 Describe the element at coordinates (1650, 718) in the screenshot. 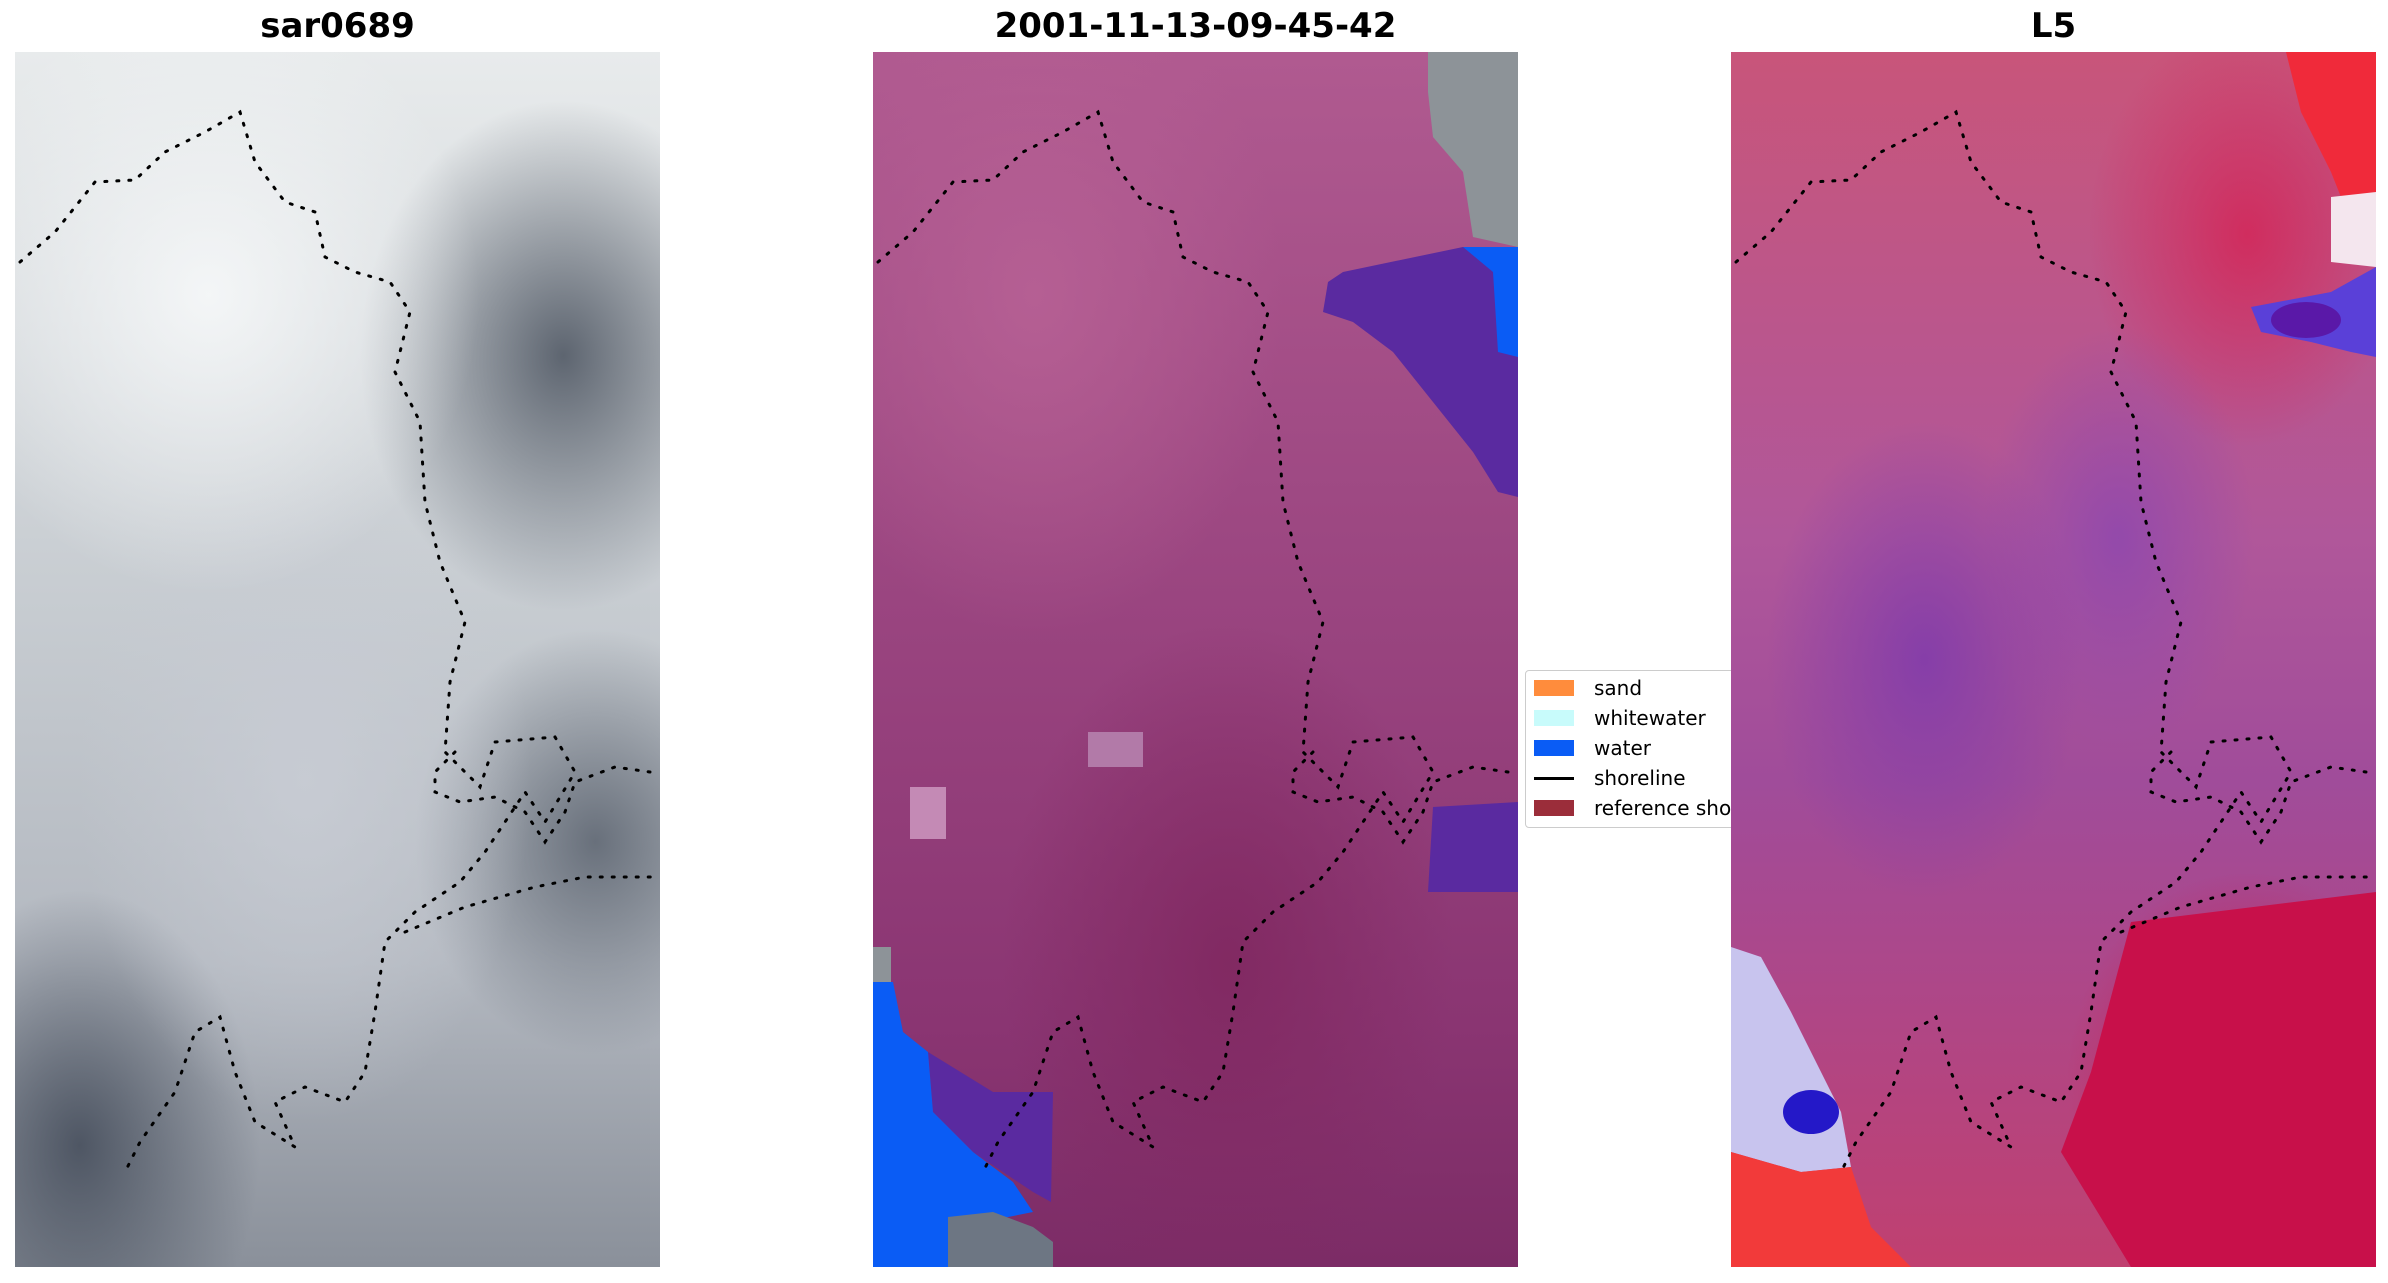

I see `legend-label-whitewater: whitewater` at that location.